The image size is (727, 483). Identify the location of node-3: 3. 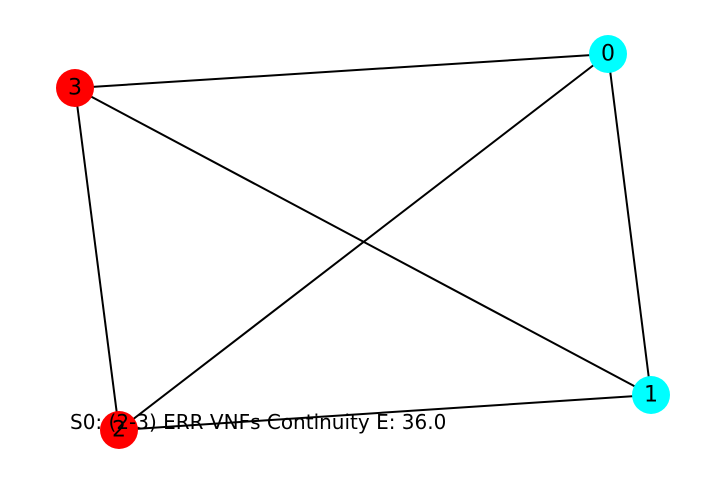
(75, 88).